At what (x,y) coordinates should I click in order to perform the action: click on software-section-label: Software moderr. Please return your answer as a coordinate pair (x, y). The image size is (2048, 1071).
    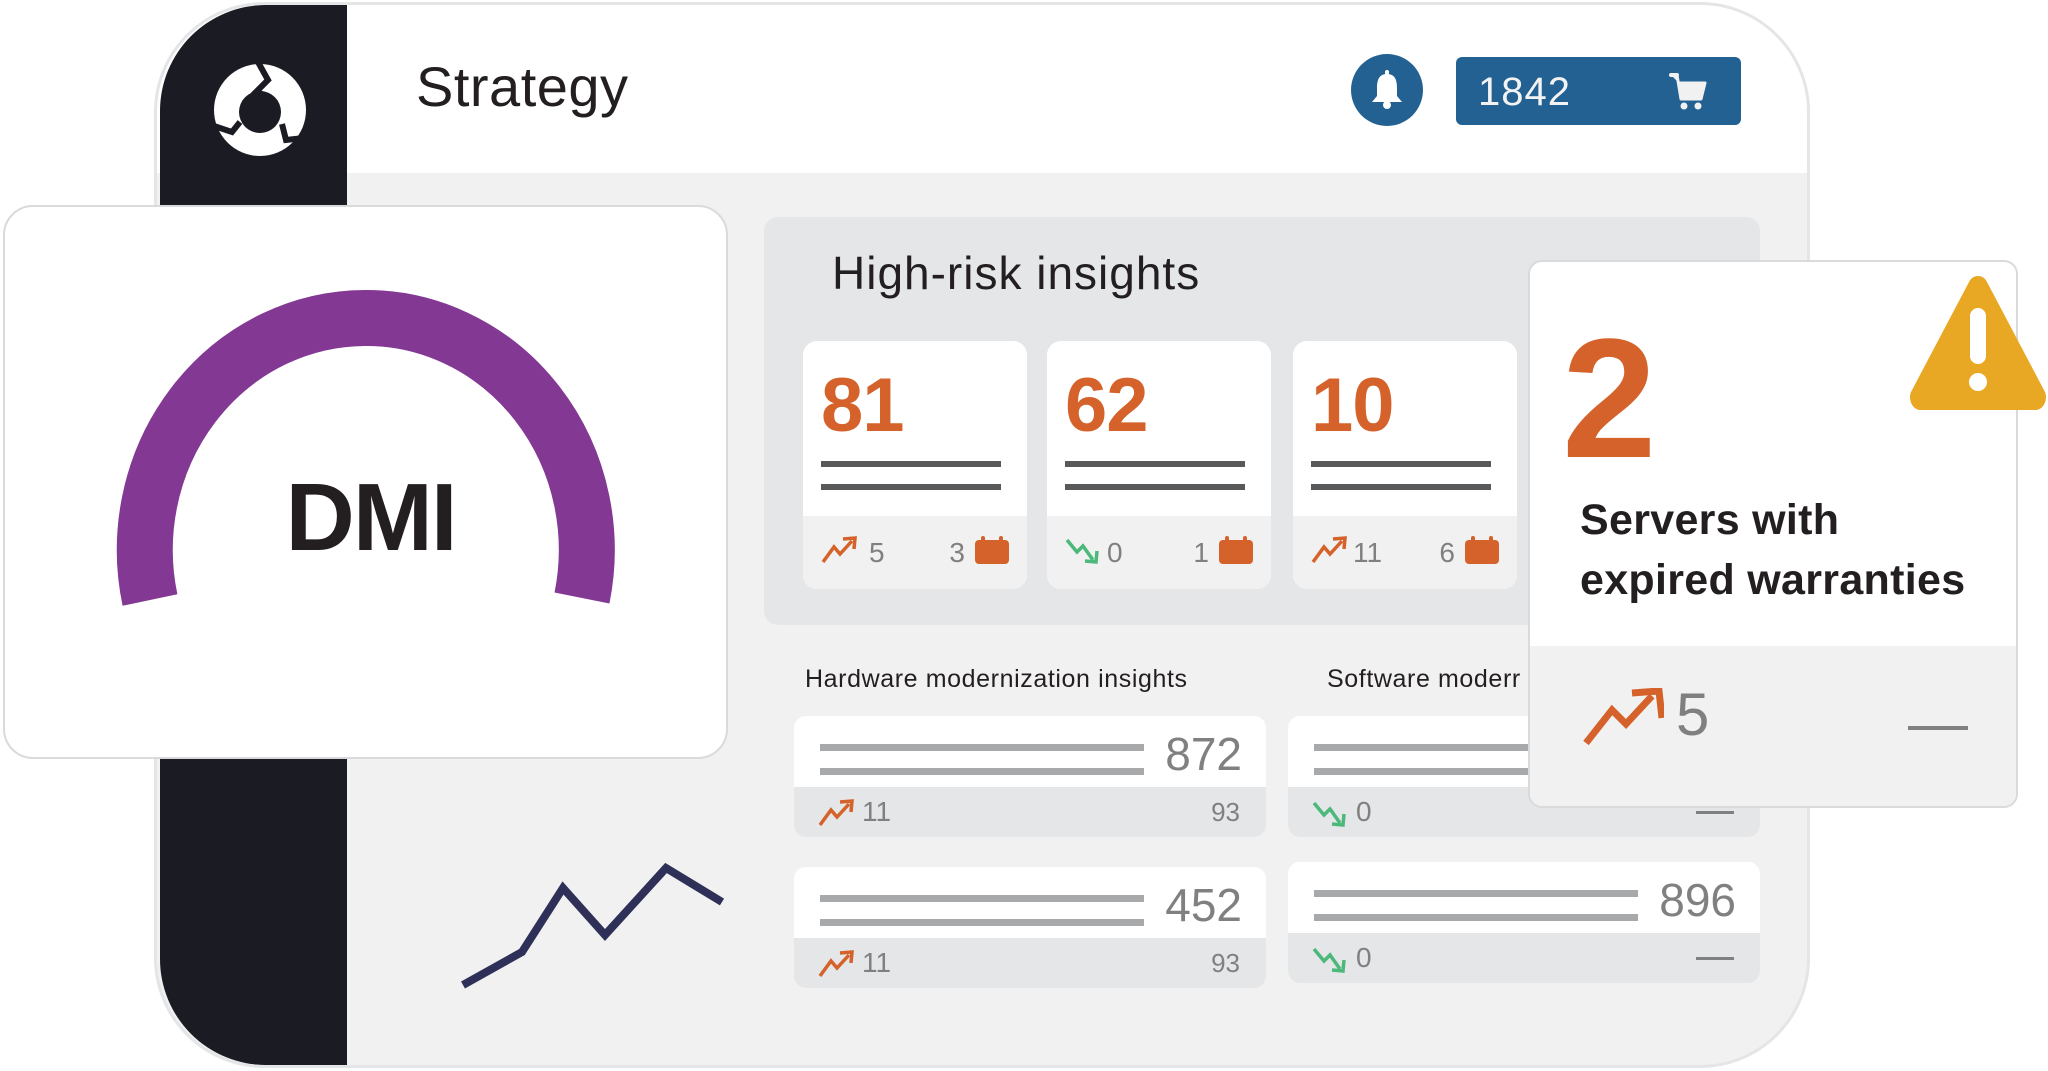
    Looking at the image, I should click on (1424, 679).